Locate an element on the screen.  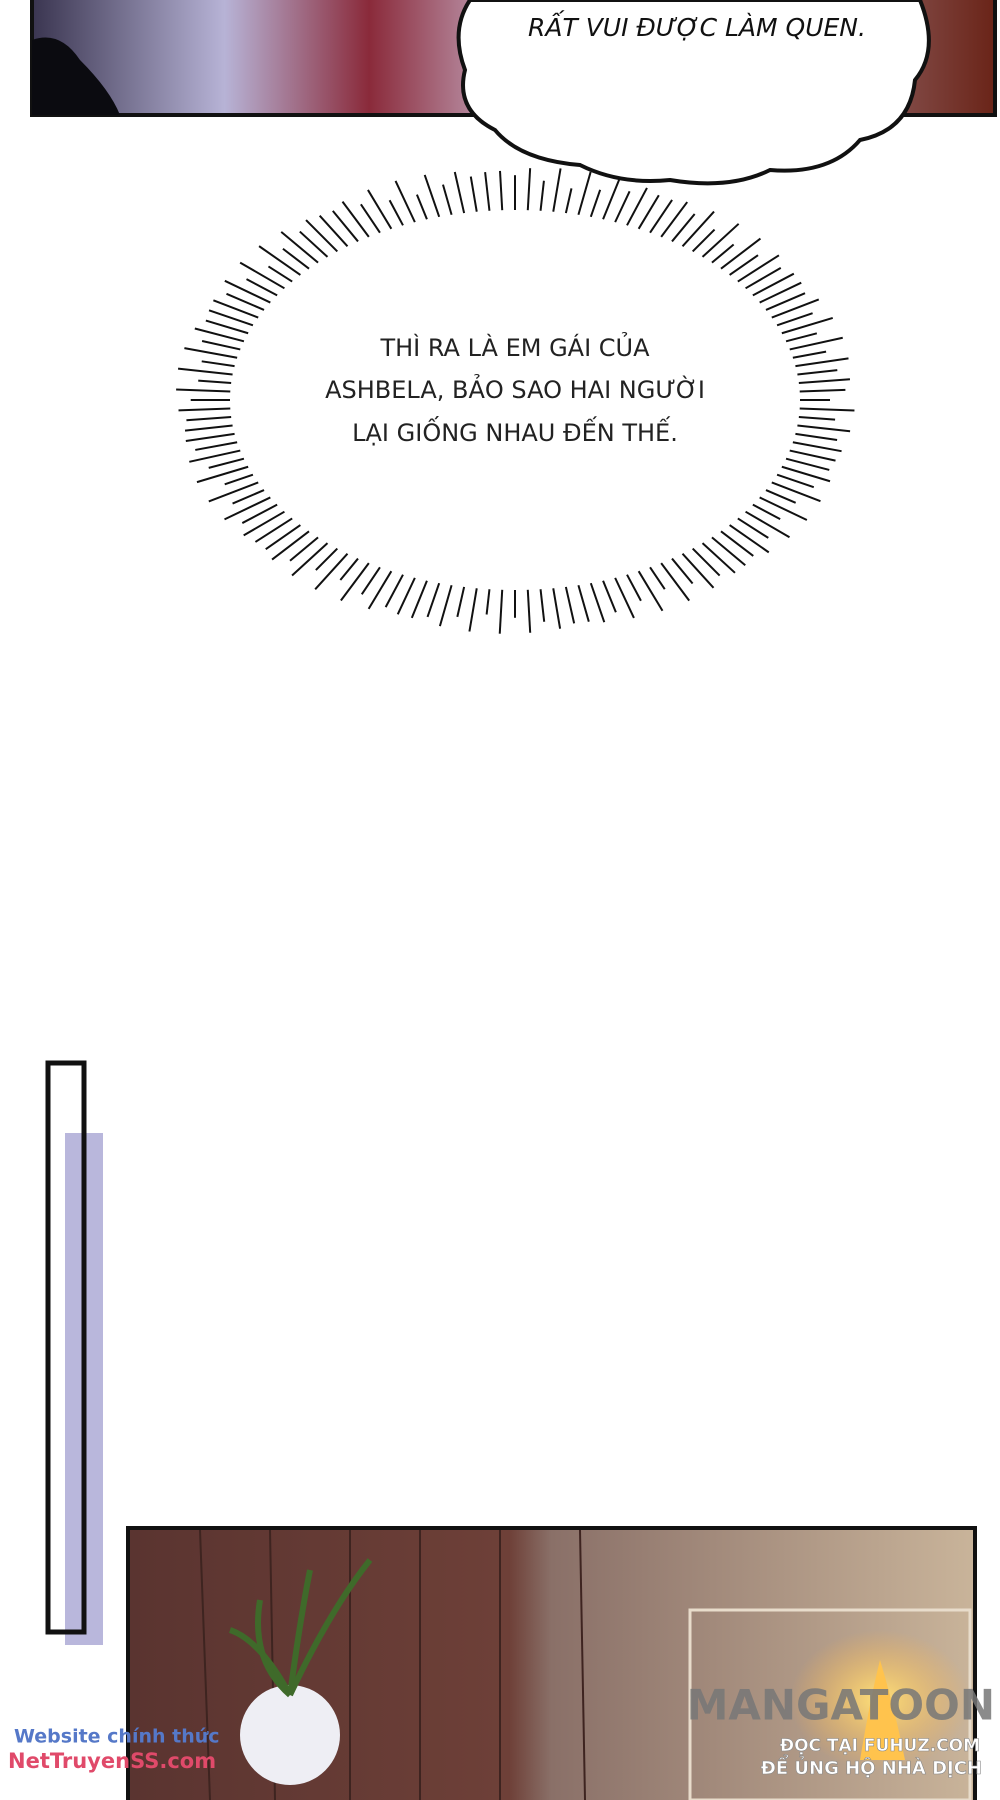
plant is located at coordinates (300, 1628).